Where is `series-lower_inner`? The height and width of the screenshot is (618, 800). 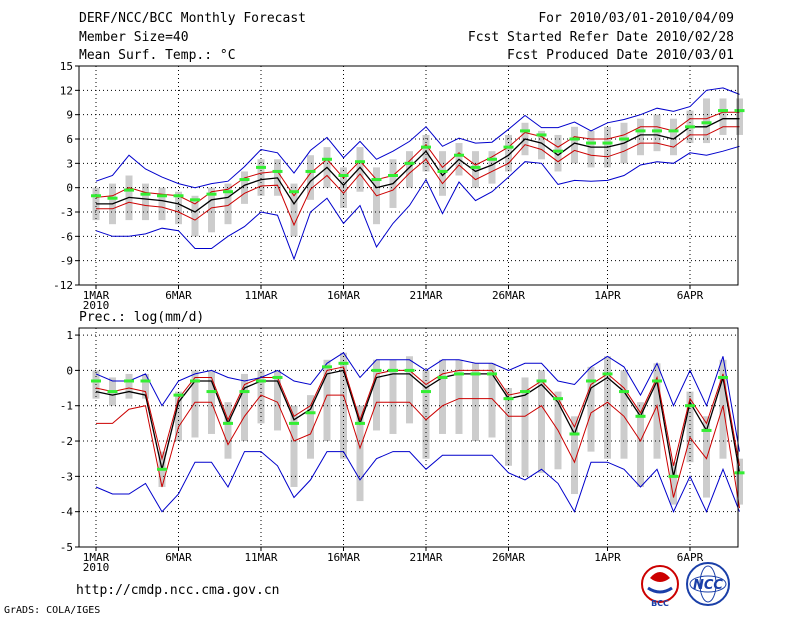
series-lower_inner is located at coordinates (418, 451).